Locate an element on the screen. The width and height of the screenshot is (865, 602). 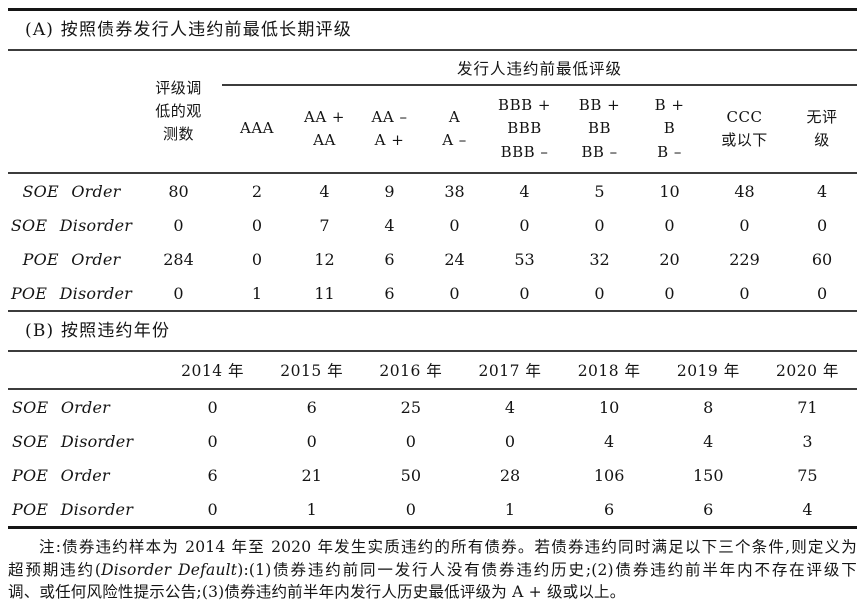
panel-a-title-rule is located at coordinates (432, 50).